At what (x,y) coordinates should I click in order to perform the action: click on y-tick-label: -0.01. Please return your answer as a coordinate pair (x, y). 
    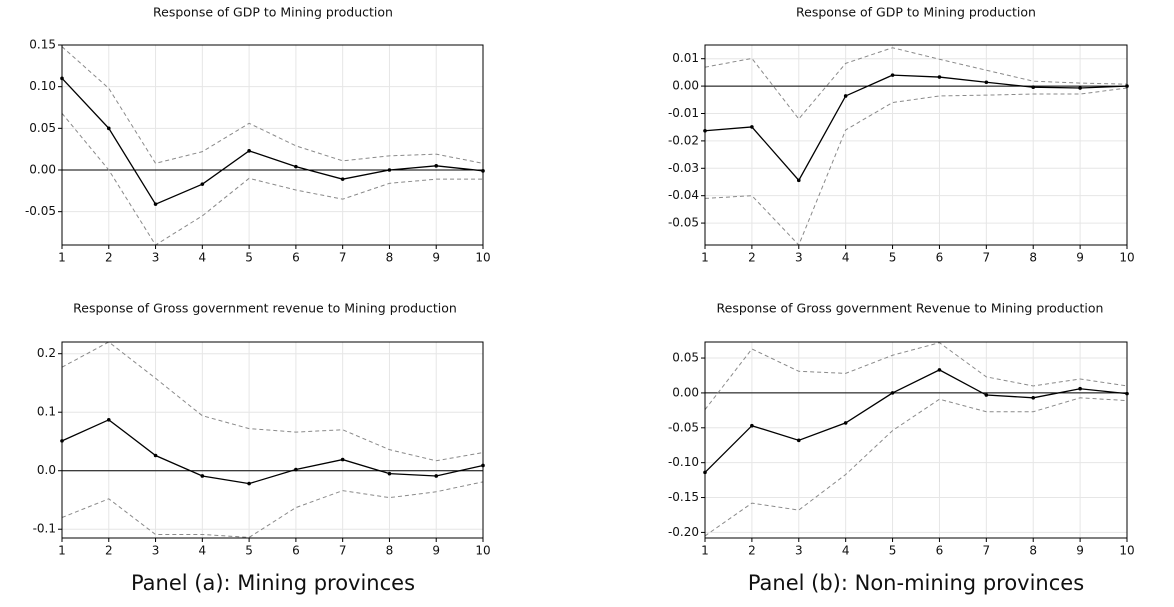
    Looking at the image, I should click on (683, 113).